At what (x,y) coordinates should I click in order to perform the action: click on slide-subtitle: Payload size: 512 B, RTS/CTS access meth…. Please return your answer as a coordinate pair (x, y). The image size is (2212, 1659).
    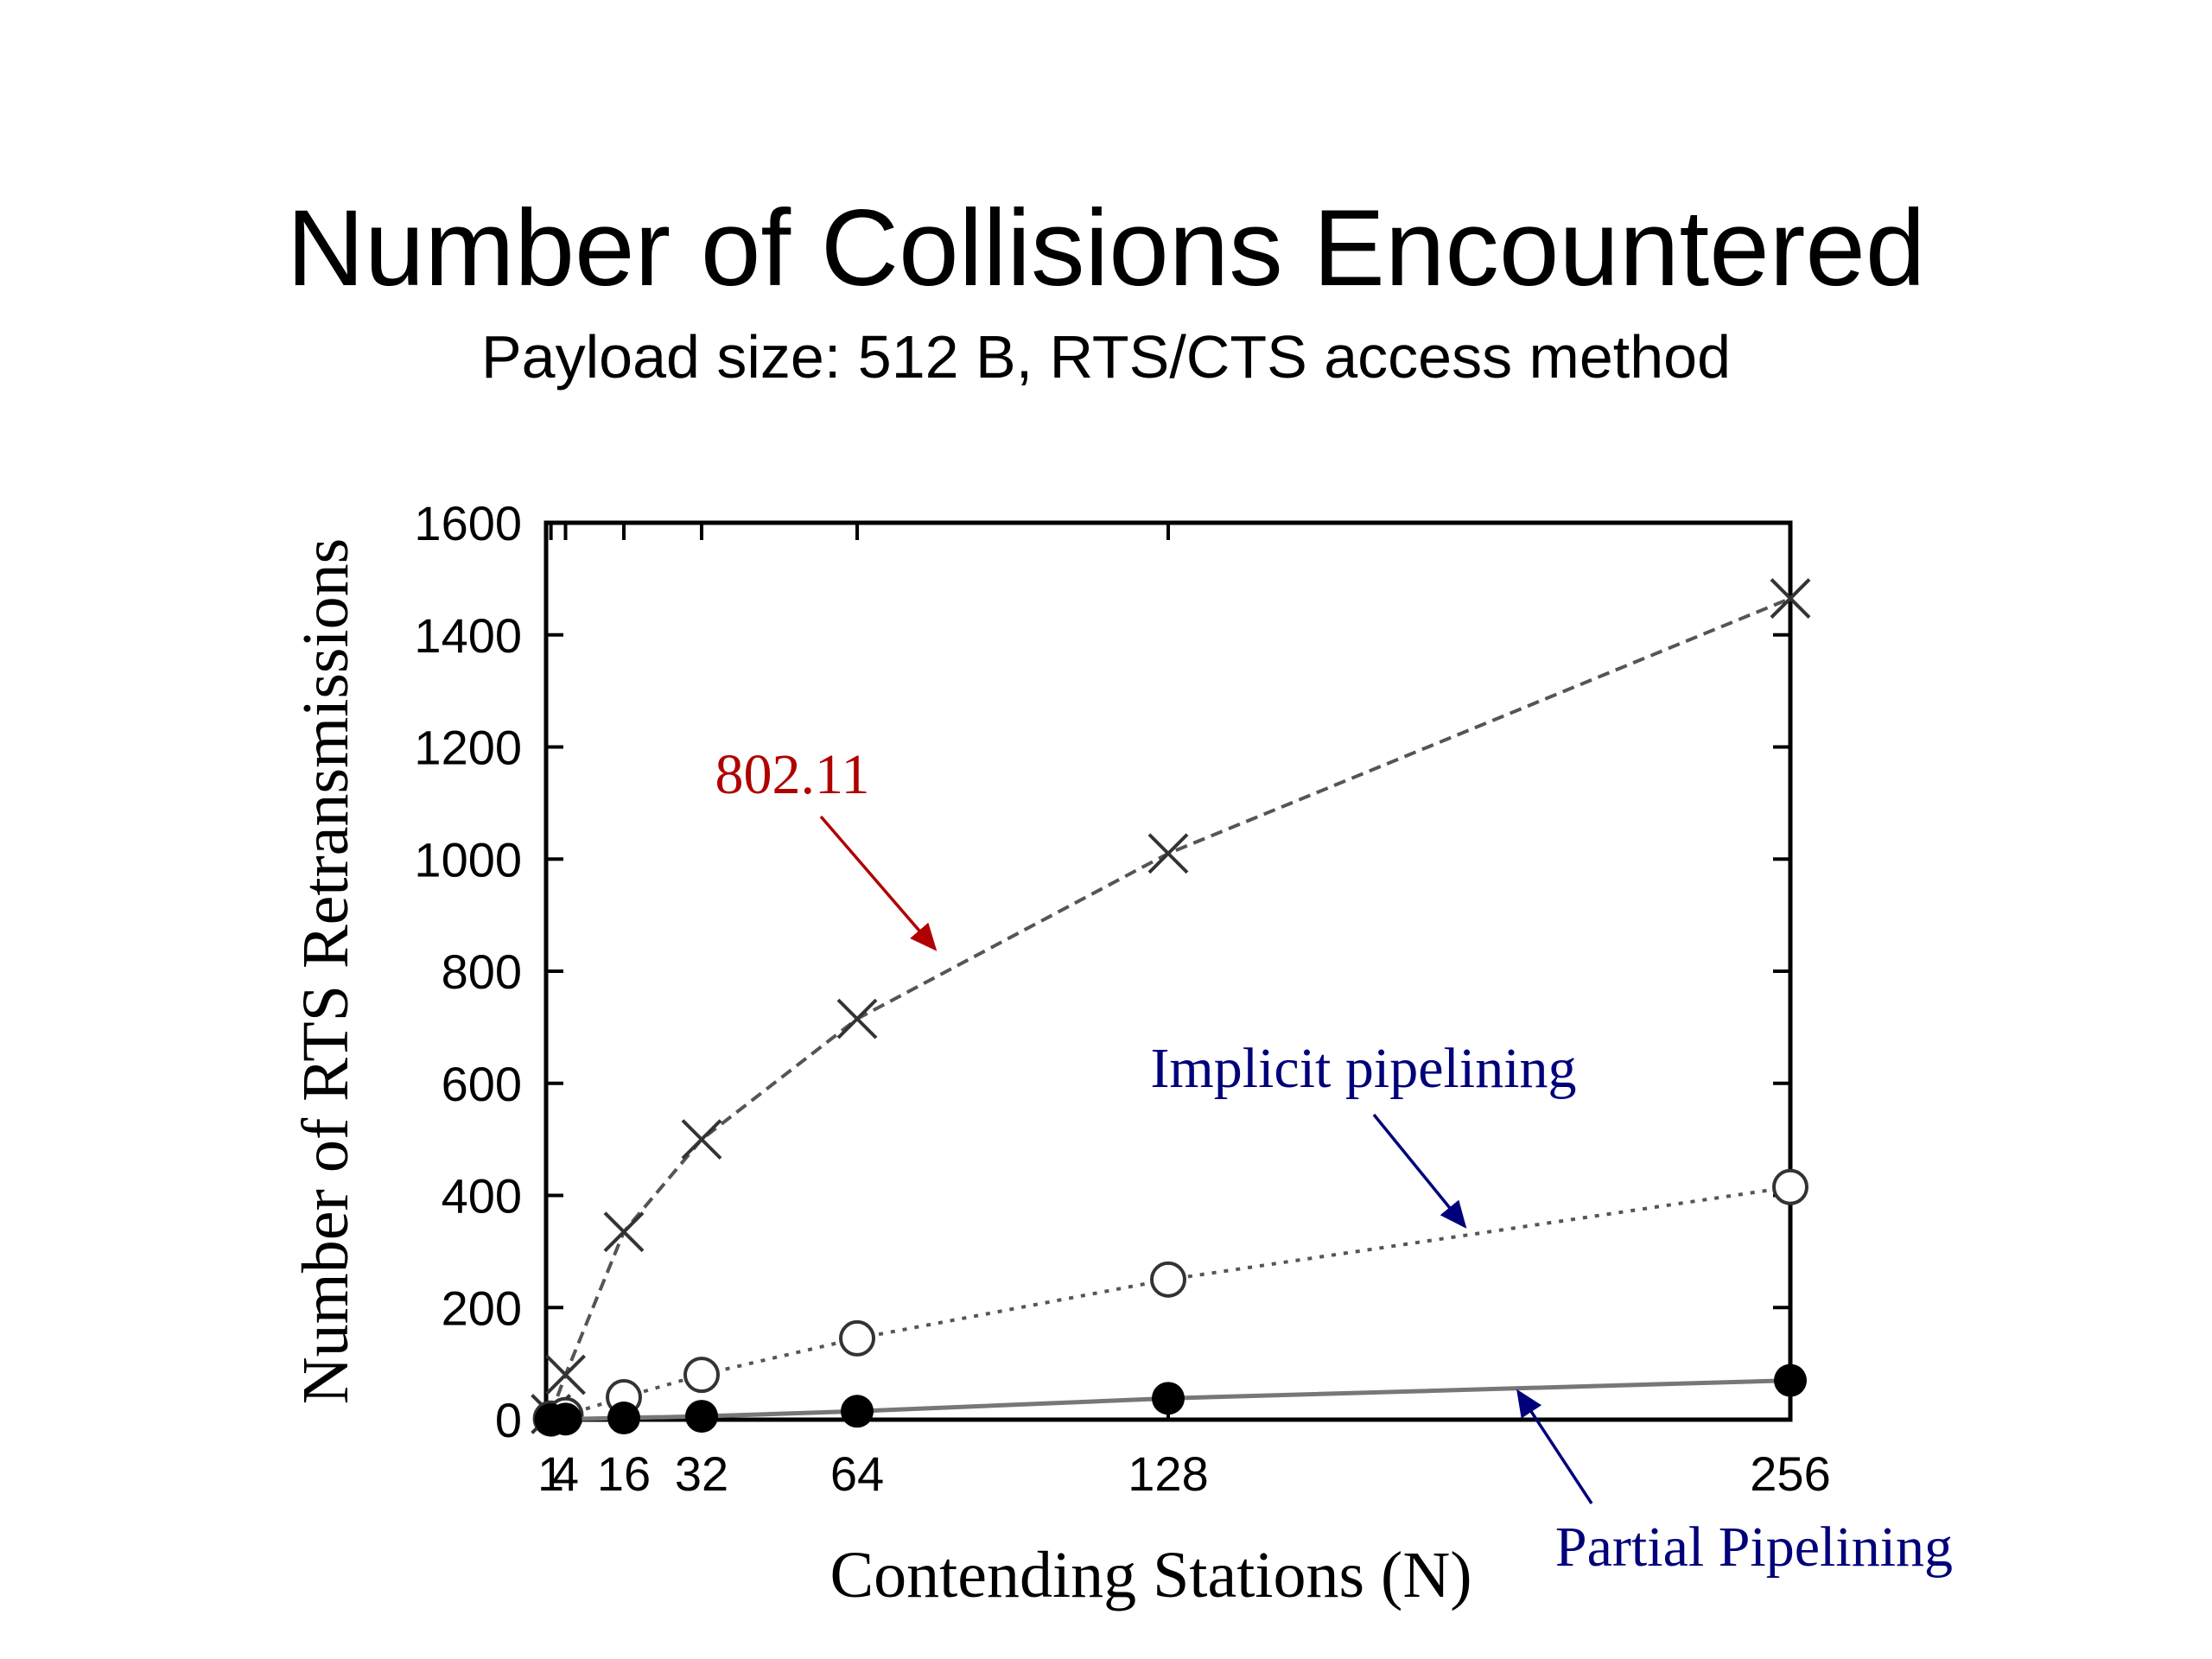
    Looking at the image, I should click on (1106, 357).